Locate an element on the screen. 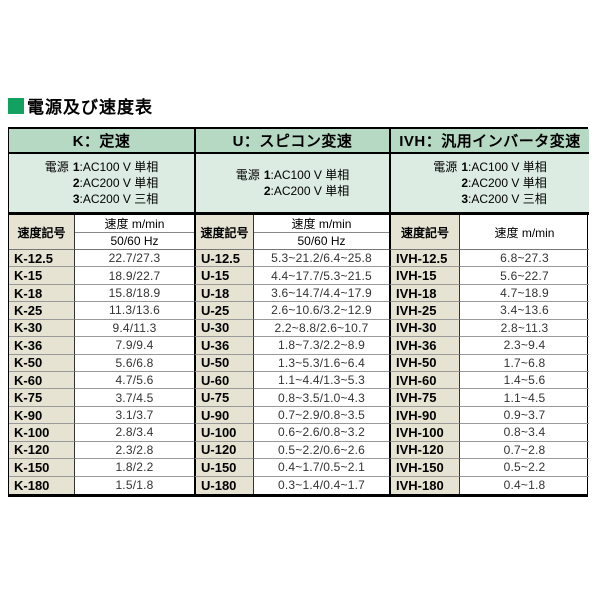  speed-symbol-cell: IVH-30 is located at coordinates (424, 328).